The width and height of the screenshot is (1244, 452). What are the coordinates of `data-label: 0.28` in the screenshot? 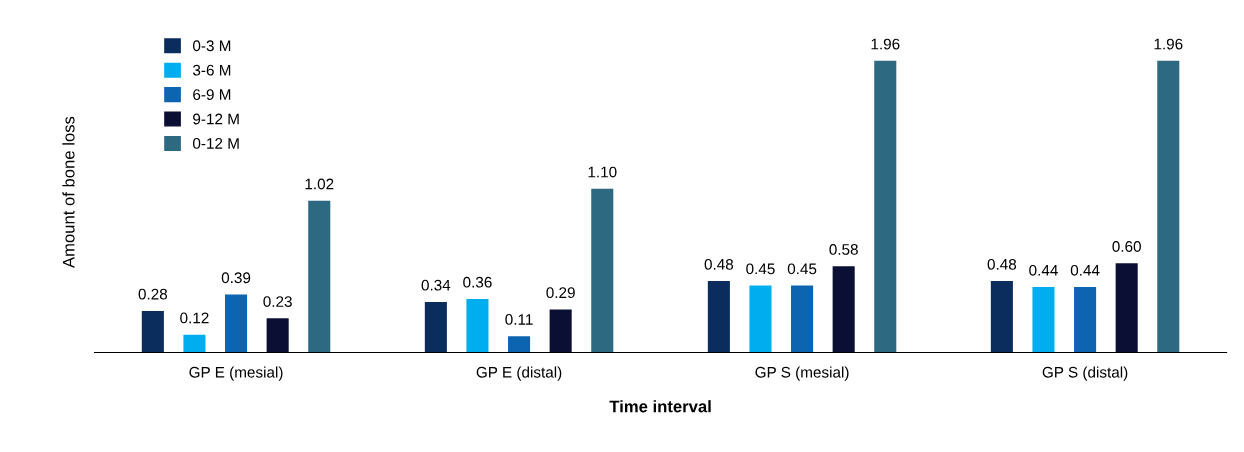 It's located at (153, 294).